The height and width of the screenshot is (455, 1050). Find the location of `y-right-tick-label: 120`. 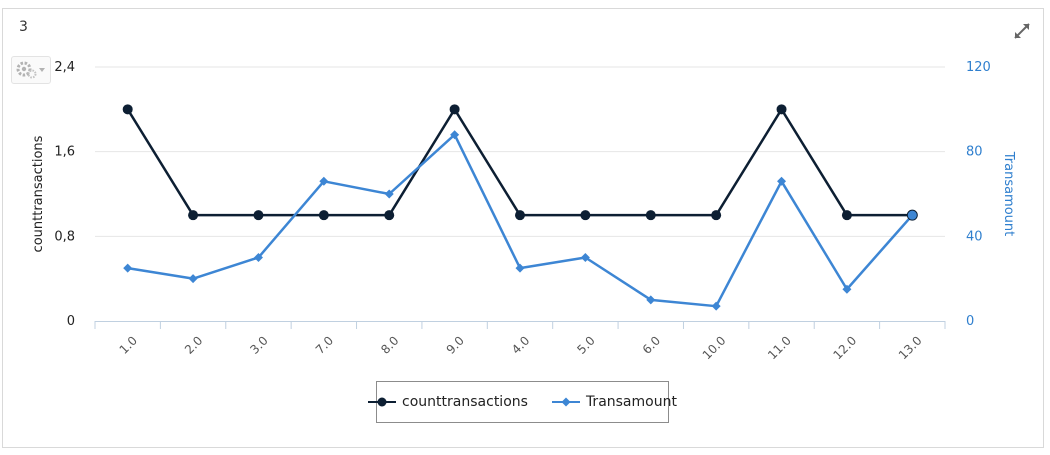

y-right-tick-label: 120 is located at coordinates (978, 67).